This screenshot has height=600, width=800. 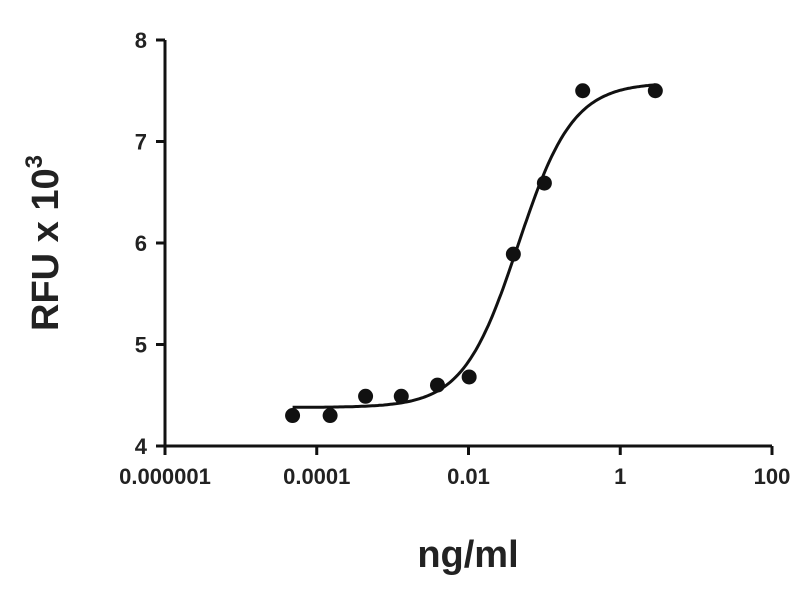 I want to click on y-tick-label: 6, so click(x=141, y=243).